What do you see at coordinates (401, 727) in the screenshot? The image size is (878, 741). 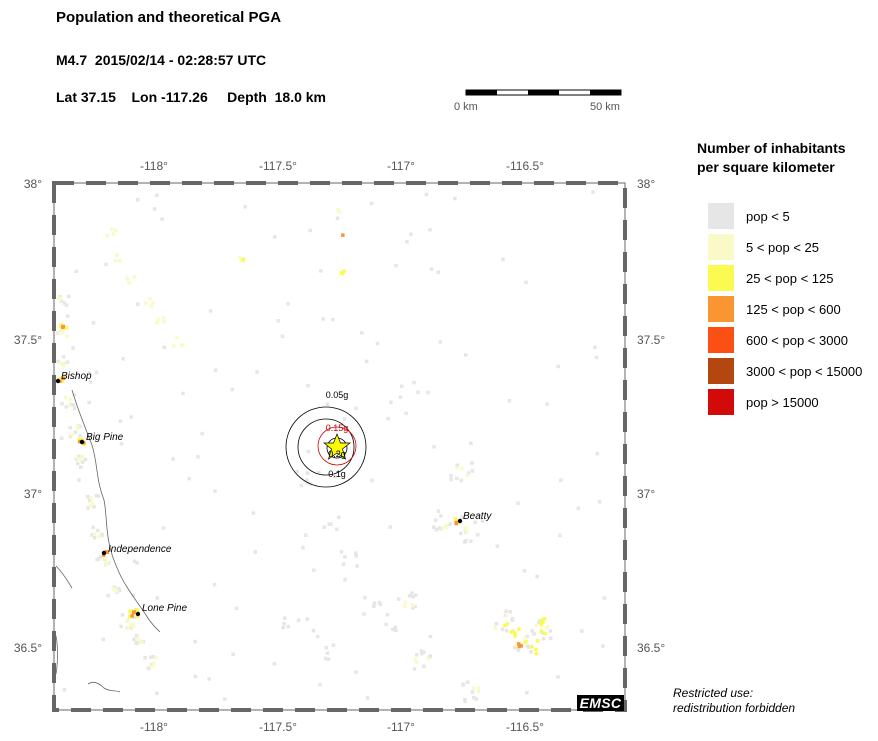 I see `lon-tick-bottom-117: -117°` at bounding box center [401, 727].